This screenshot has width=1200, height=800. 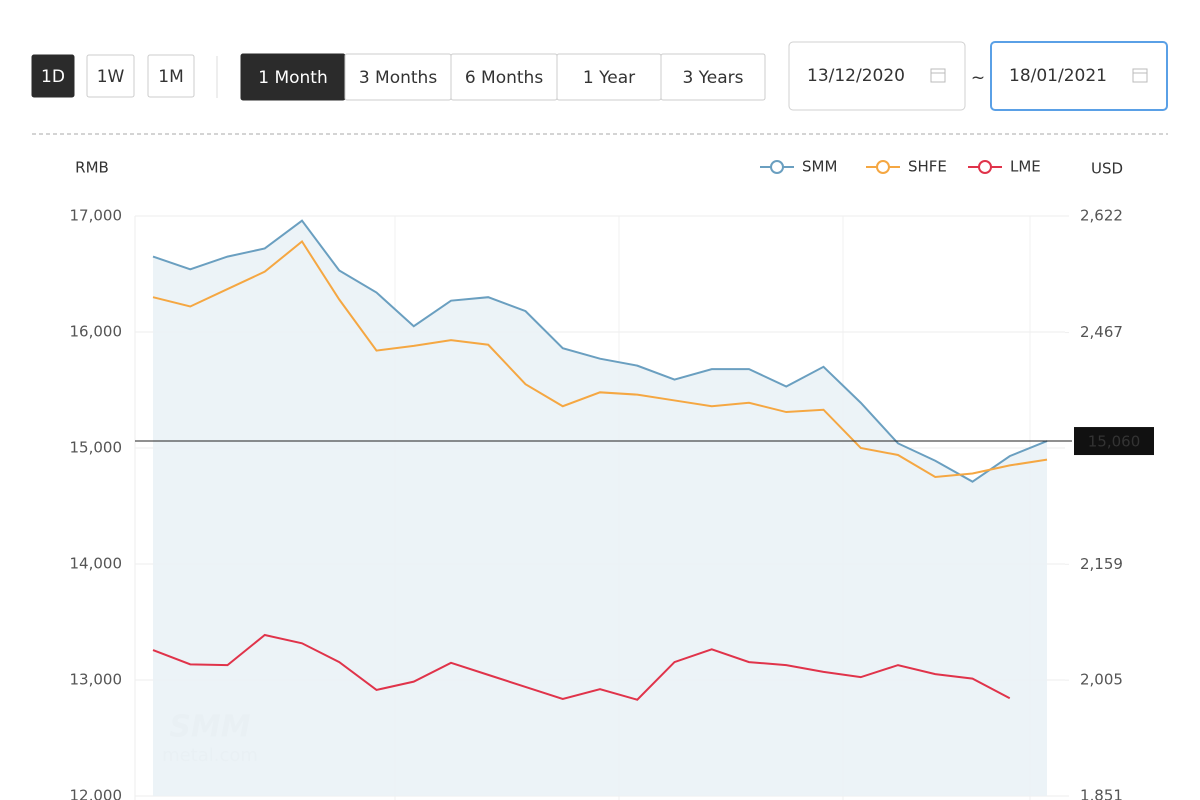 I want to click on date-input: 13/12/2020, so click(x=877, y=76).